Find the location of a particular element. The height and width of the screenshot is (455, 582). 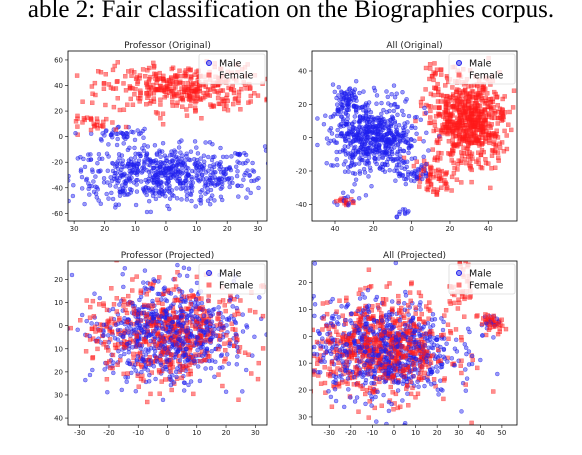

x-tick-label: 20 is located at coordinates (373, 229).